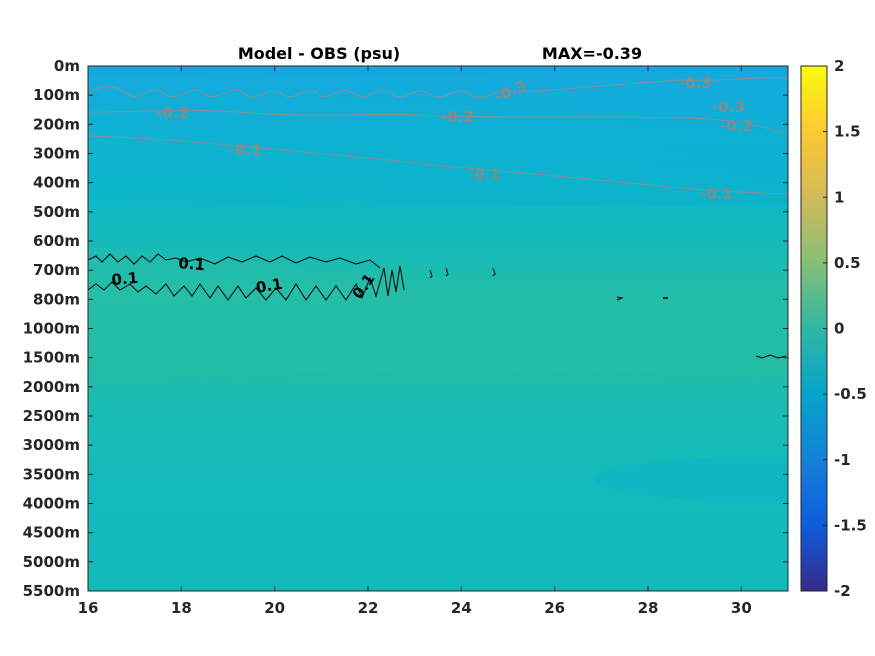 The height and width of the screenshot is (656, 875). What do you see at coordinates (850, 525) in the screenshot?
I see `colorbar-tick-label: -1.5` at bounding box center [850, 525].